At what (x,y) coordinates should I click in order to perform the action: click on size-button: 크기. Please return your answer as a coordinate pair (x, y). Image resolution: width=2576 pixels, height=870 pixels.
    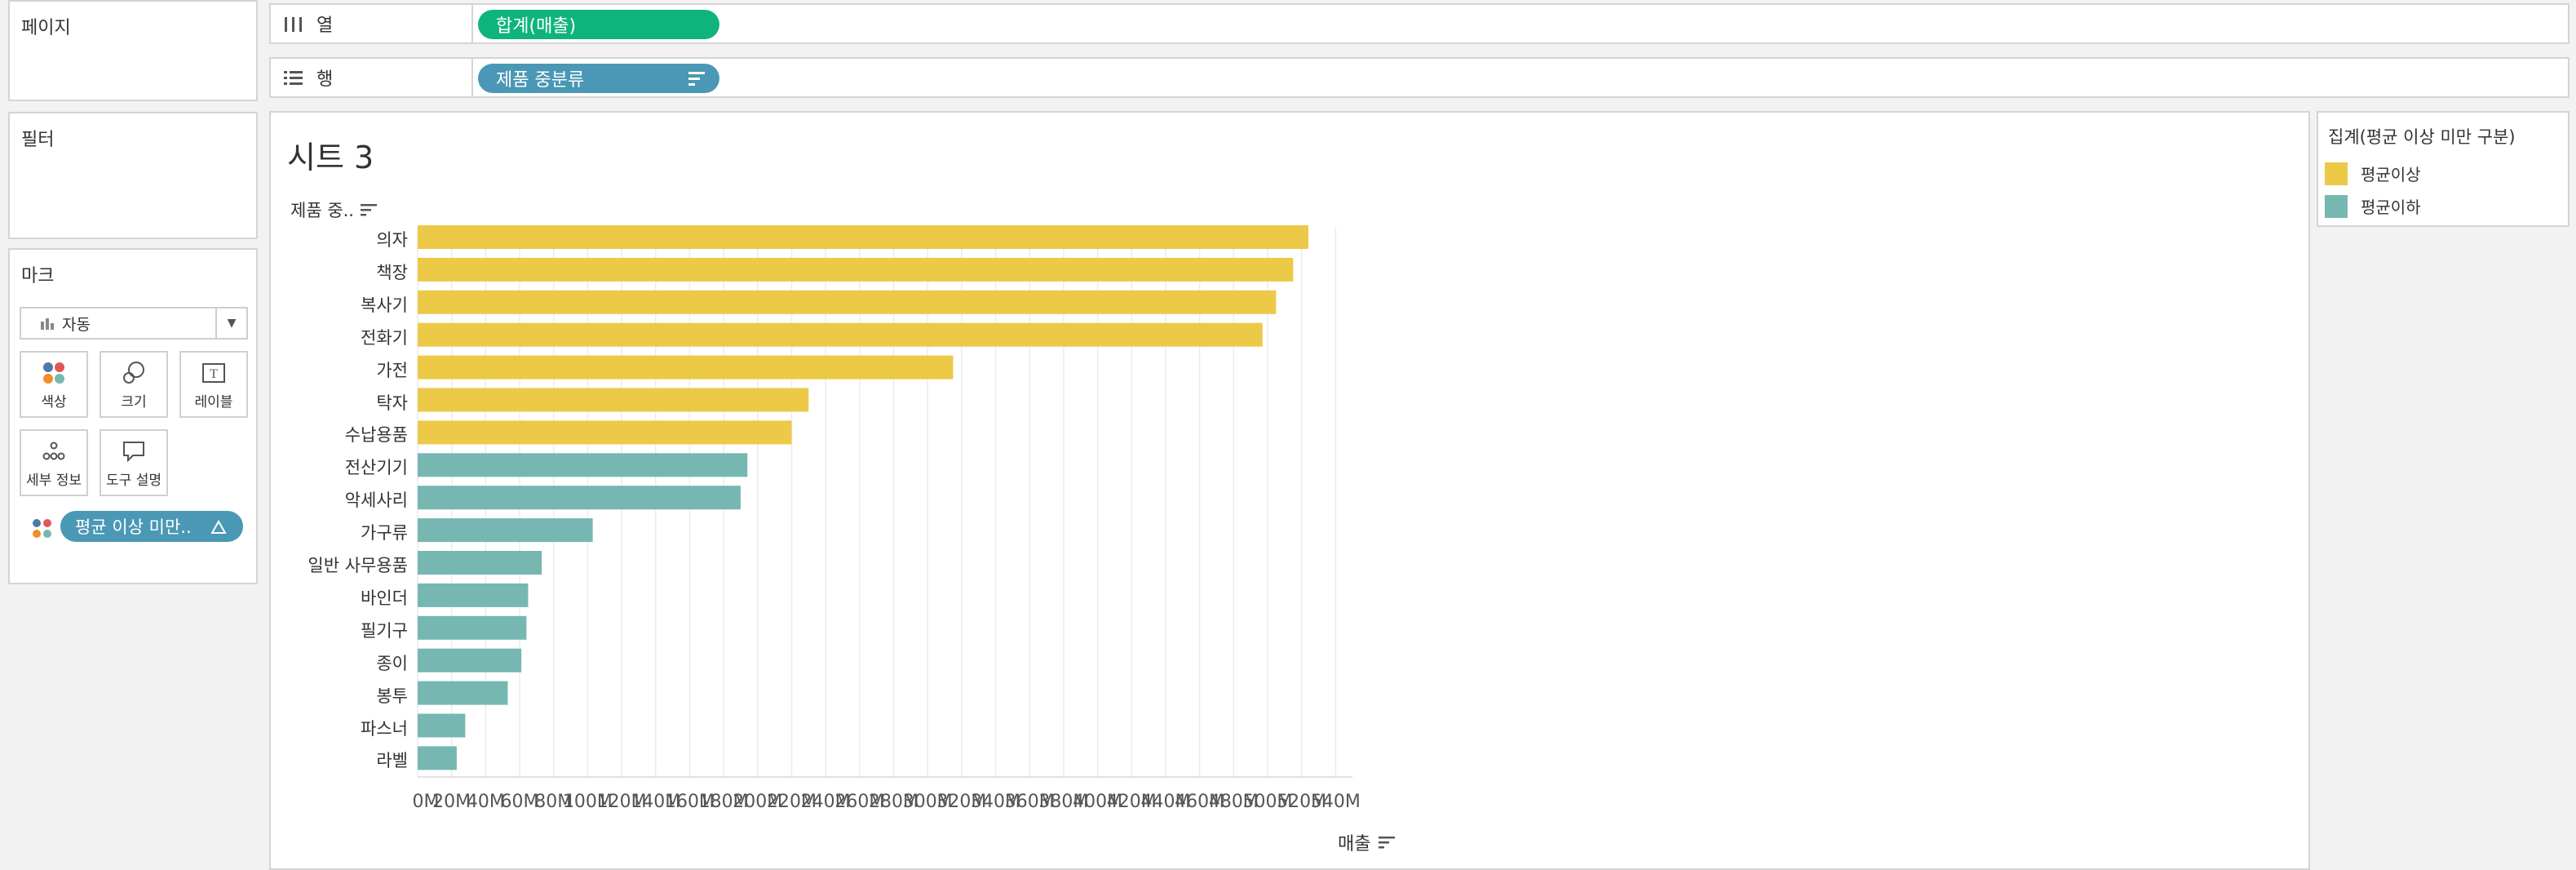
    Looking at the image, I should click on (134, 385).